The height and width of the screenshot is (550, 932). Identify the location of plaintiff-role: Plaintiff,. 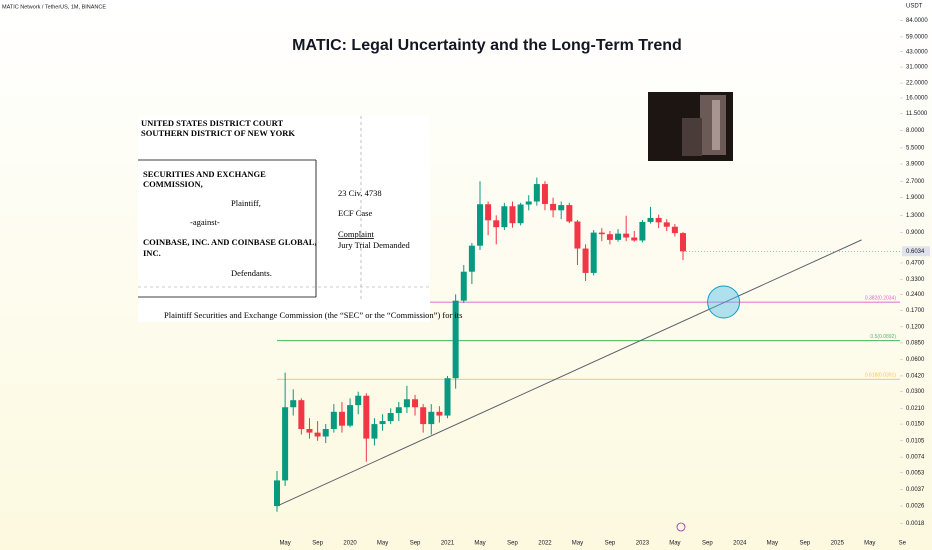
(246, 203).